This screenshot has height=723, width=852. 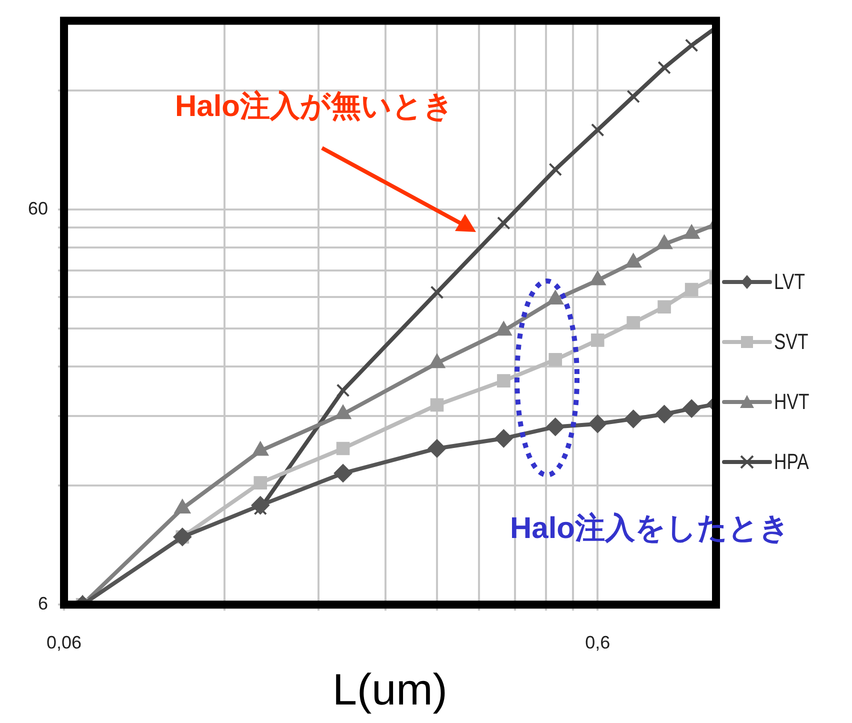 I want to click on y-tick-label: 6, so click(x=43, y=604).